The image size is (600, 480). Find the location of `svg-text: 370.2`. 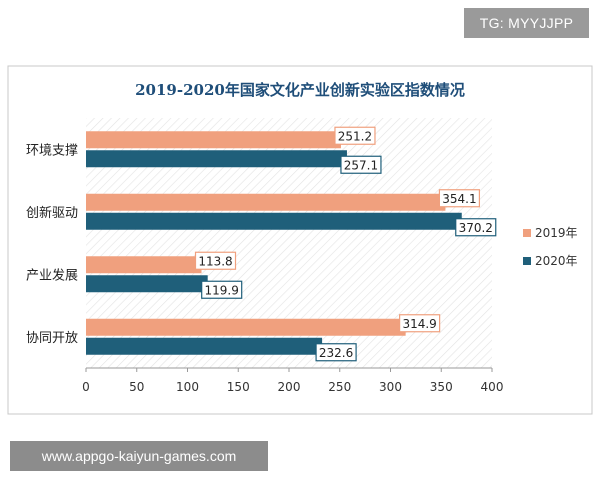

svg-text: 370.2 is located at coordinates (476, 228).